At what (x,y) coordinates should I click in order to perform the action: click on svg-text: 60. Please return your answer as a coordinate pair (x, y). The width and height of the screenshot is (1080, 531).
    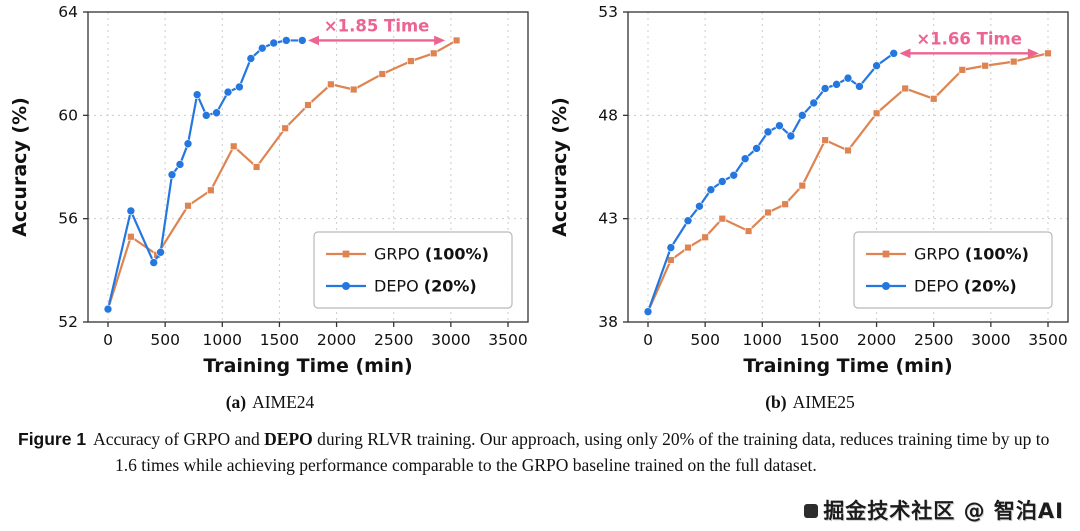
    Looking at the image, I should click on (68, 115).